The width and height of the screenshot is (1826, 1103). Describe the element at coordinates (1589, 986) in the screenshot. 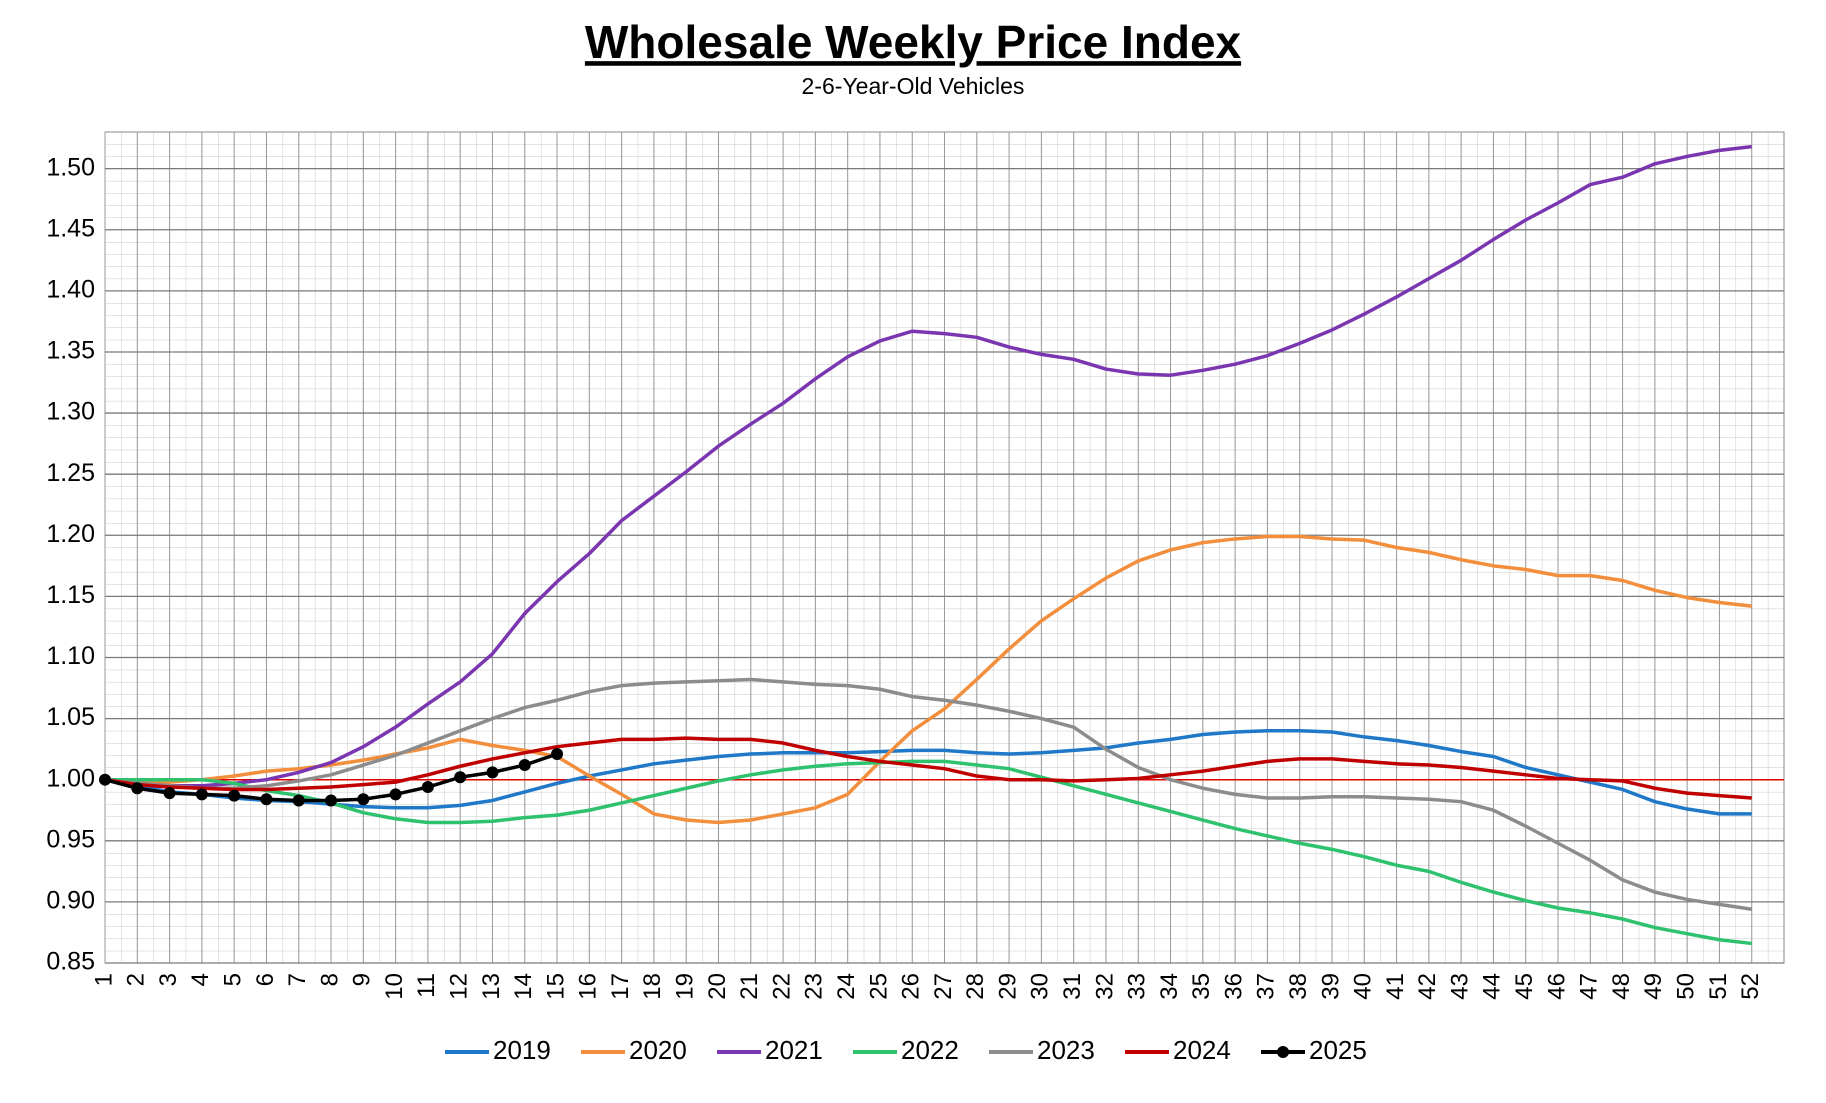

I see `x-tick-label: 47` at that location.